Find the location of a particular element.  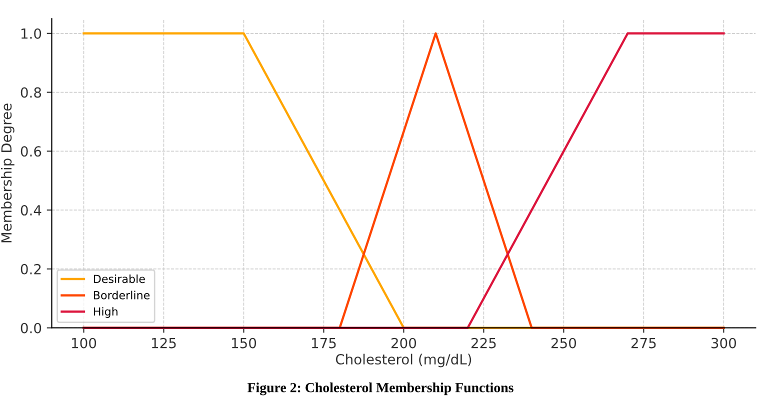

y-tick-label: 1.0 is located at coordinates (31, 33).